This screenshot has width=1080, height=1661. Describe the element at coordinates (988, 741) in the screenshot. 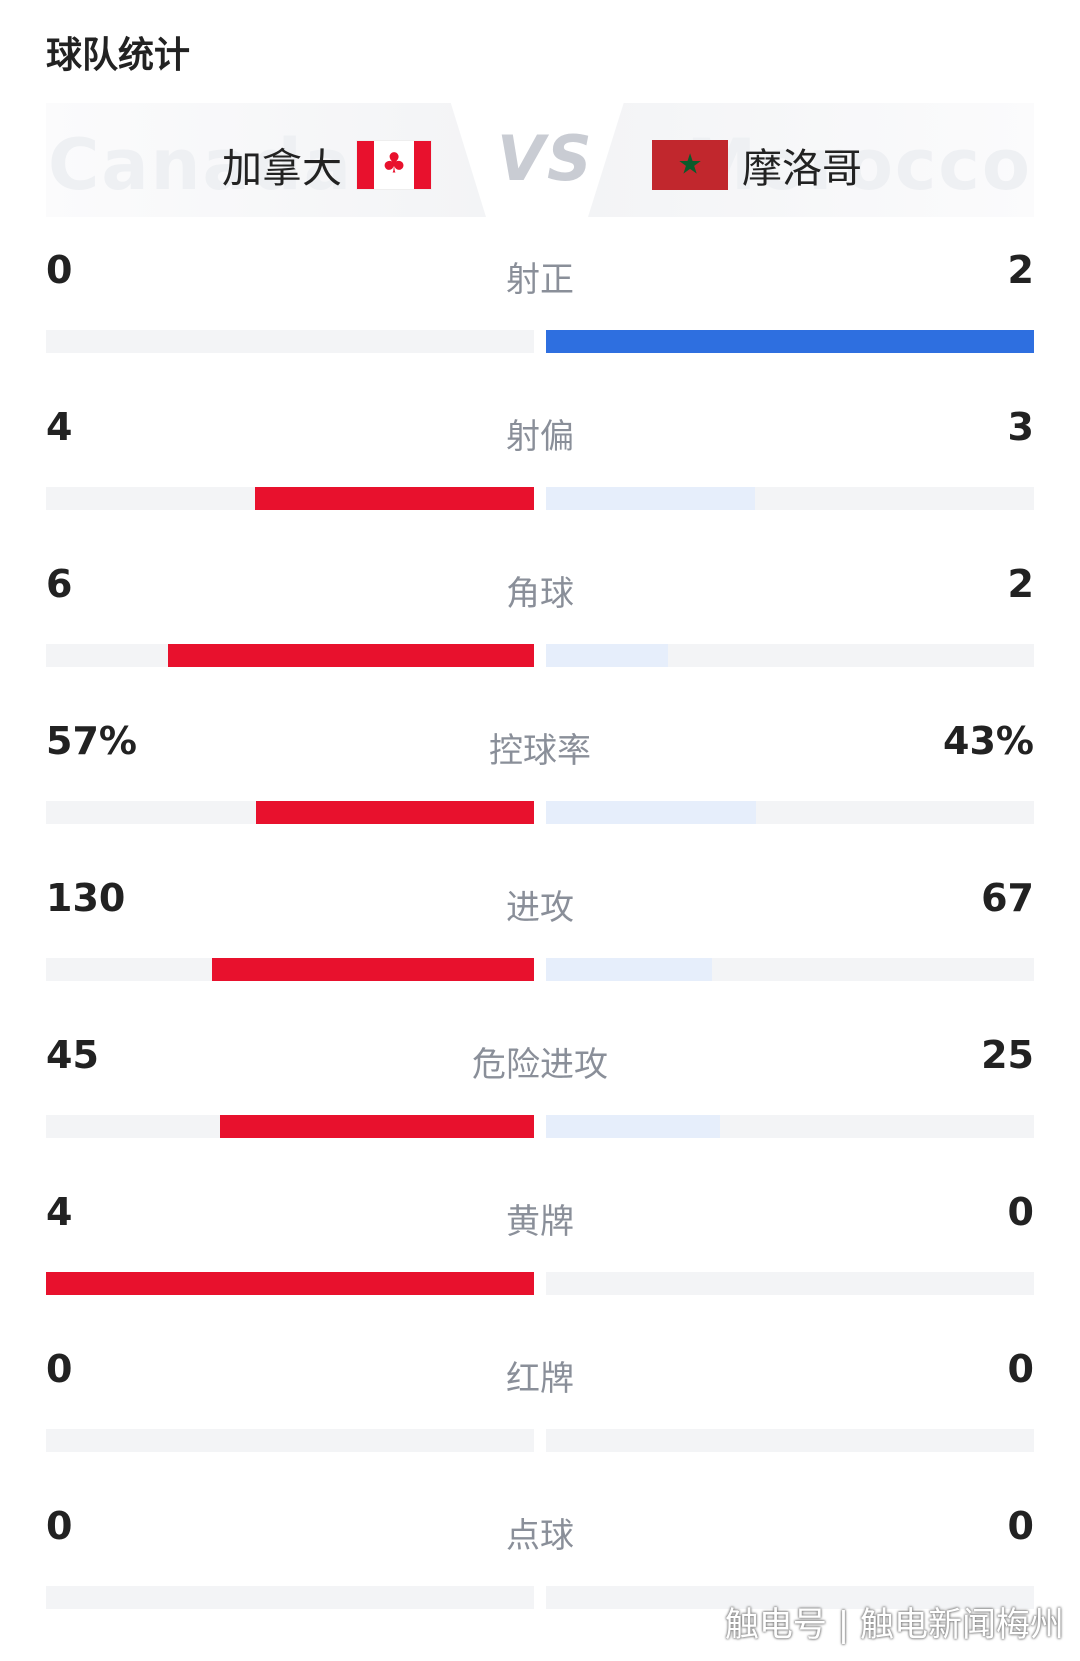

I see `away-stat-value: 43%` at that location.